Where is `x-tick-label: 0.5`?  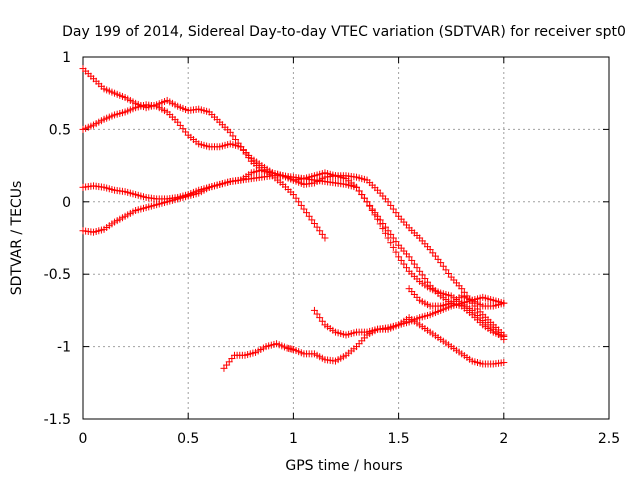
x-tick-label: 0.5 is located at coordinates (188, 439).